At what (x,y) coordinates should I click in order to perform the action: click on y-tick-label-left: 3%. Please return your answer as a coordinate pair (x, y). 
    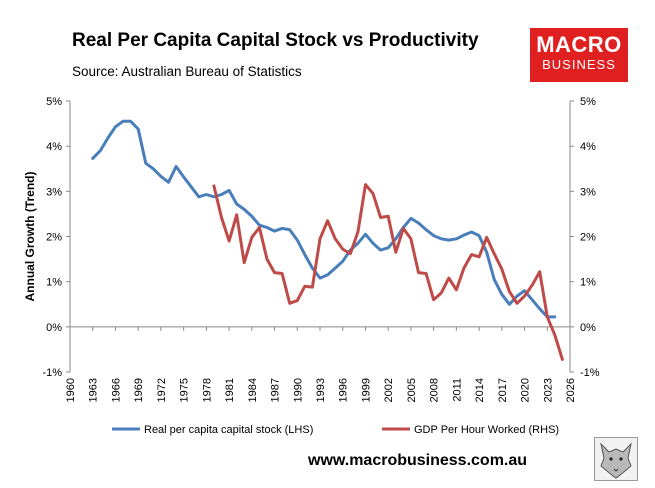
    Looking at the image, I should click on (54, 192).